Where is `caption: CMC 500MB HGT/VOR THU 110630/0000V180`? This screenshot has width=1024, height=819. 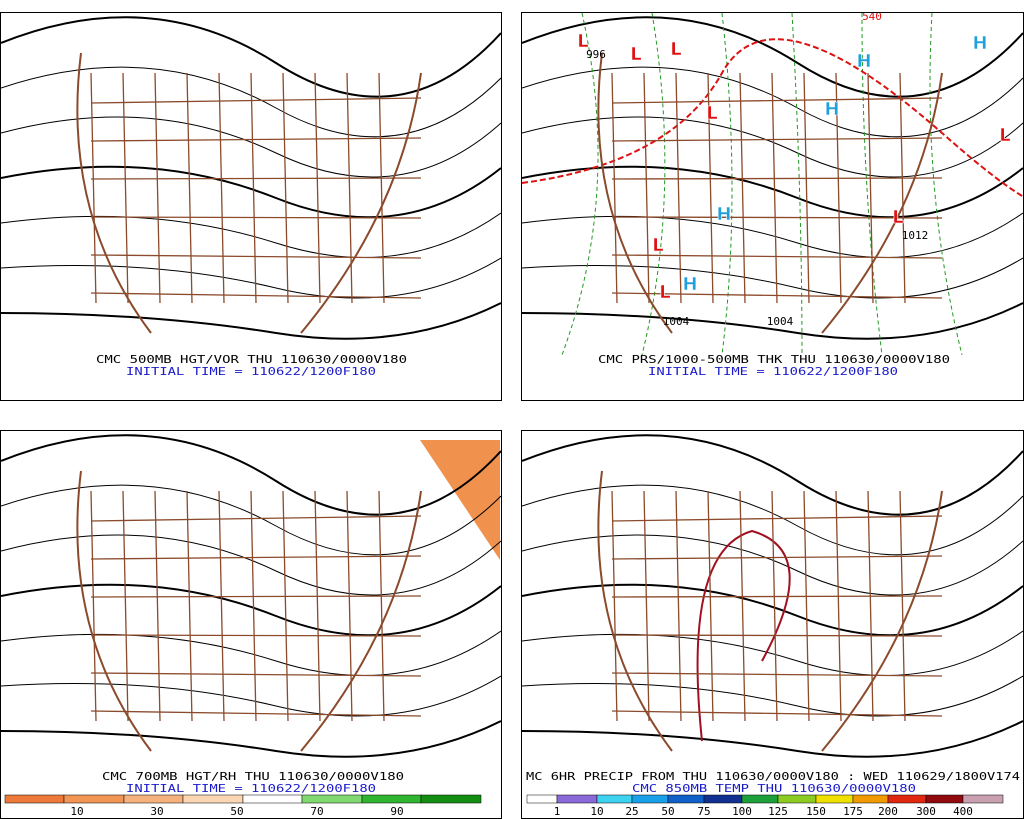 caption: CMC 500MB HGT/VOR THU 110630/0000V180 is located at coordinates (251, 359).